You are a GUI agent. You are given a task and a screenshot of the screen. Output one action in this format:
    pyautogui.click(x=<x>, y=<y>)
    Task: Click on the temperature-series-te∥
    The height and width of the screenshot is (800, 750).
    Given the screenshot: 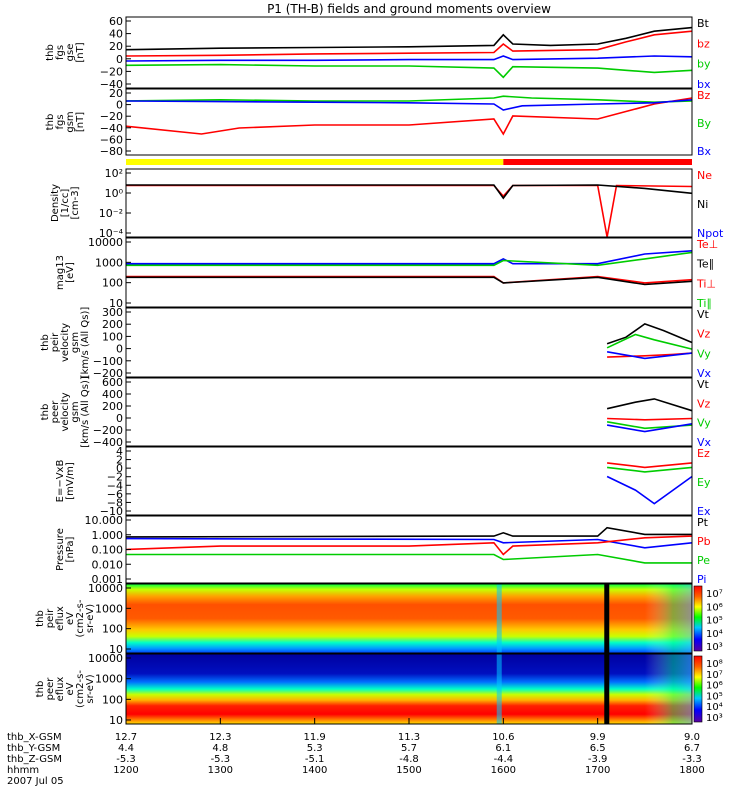 What is the action you would take?
    pyautogui.click(x=409, y=281)
    